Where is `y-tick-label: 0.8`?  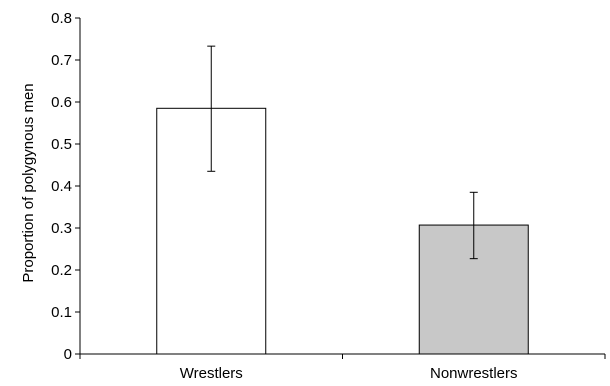 y-tick-label: 0.8 is located at coordinates (61, 18).